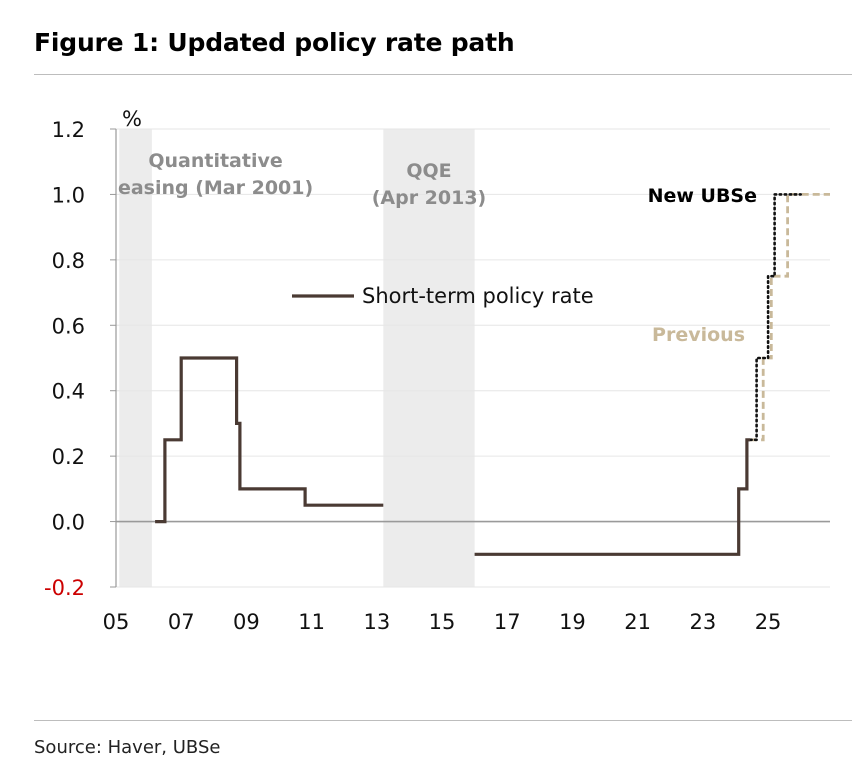  I want to click on y-tick-label: 1.2, so click(68, 130).